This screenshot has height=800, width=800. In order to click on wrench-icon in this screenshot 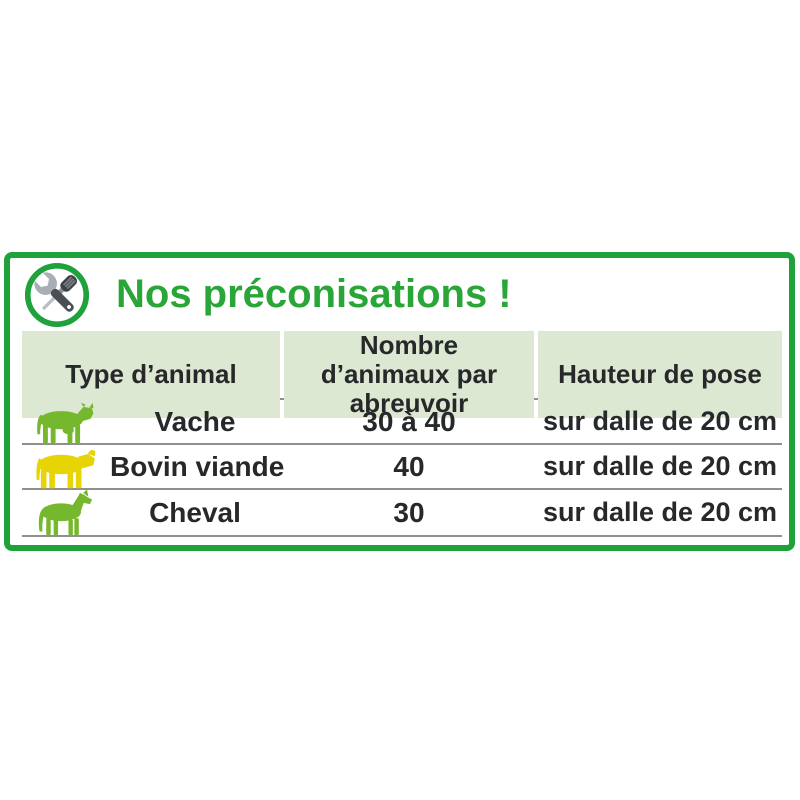, I will do `click(54, 291)`.